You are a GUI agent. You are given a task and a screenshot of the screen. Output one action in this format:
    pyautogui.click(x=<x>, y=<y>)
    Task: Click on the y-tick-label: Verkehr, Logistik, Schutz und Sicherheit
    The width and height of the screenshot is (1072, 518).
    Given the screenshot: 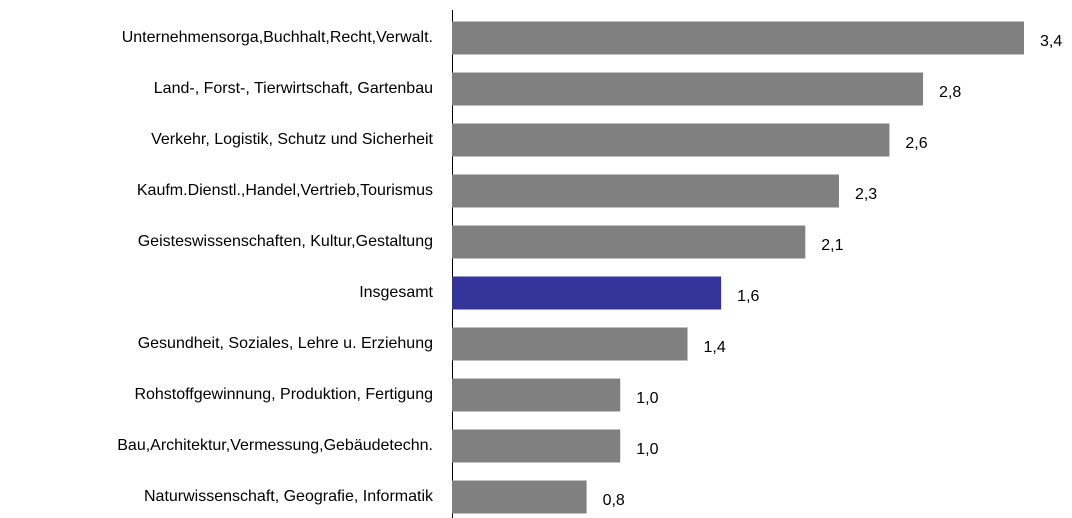 What is the action you would take?
    pyautogui.click(x=292, y=139)
    